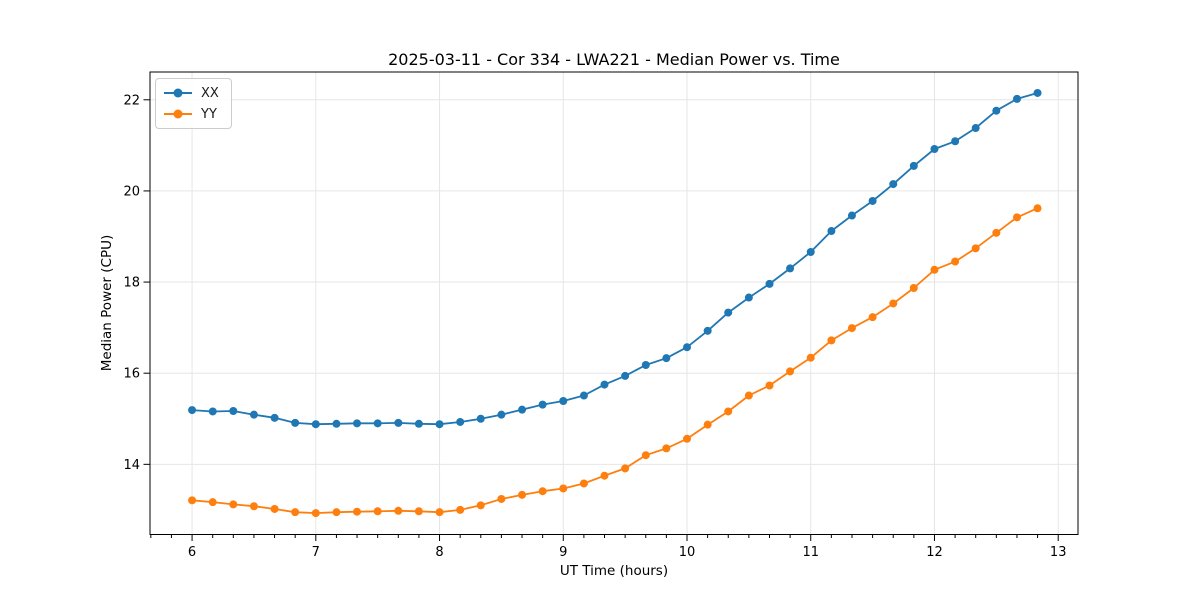 This screenshot has width=1200, height=600. I want to click on y-tick-label: 18, so click(131, 283).